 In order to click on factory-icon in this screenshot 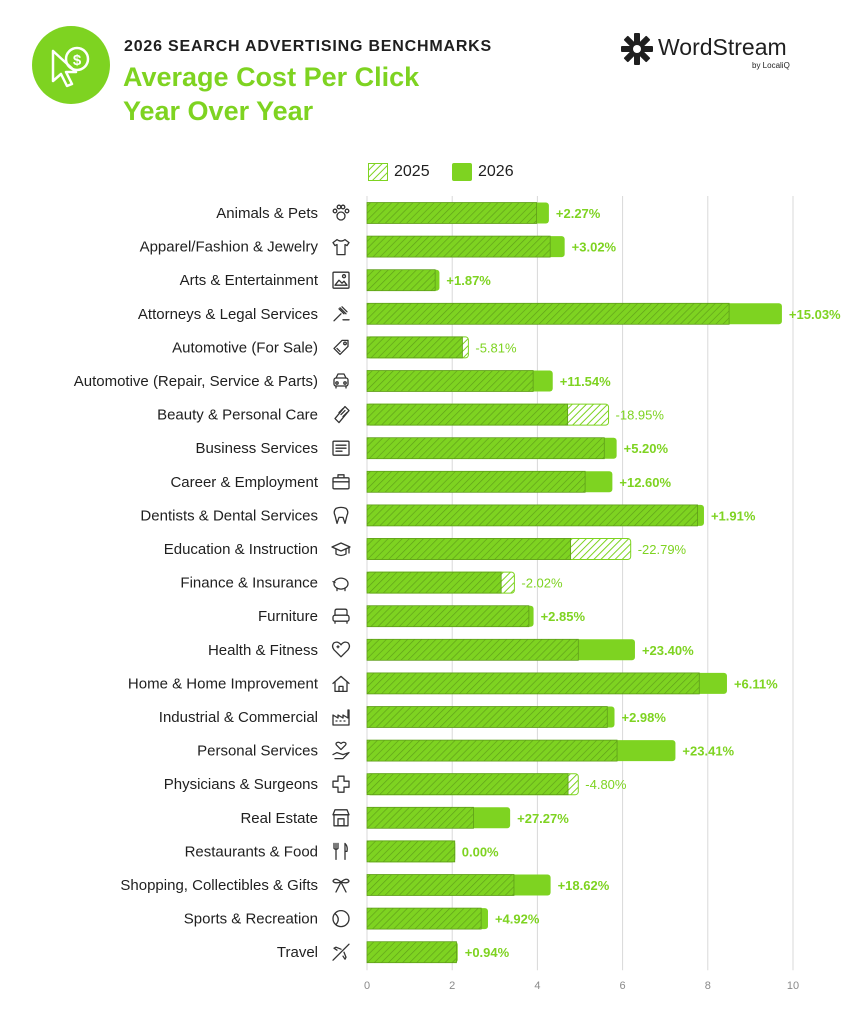, I will do `click(341, 717)`.